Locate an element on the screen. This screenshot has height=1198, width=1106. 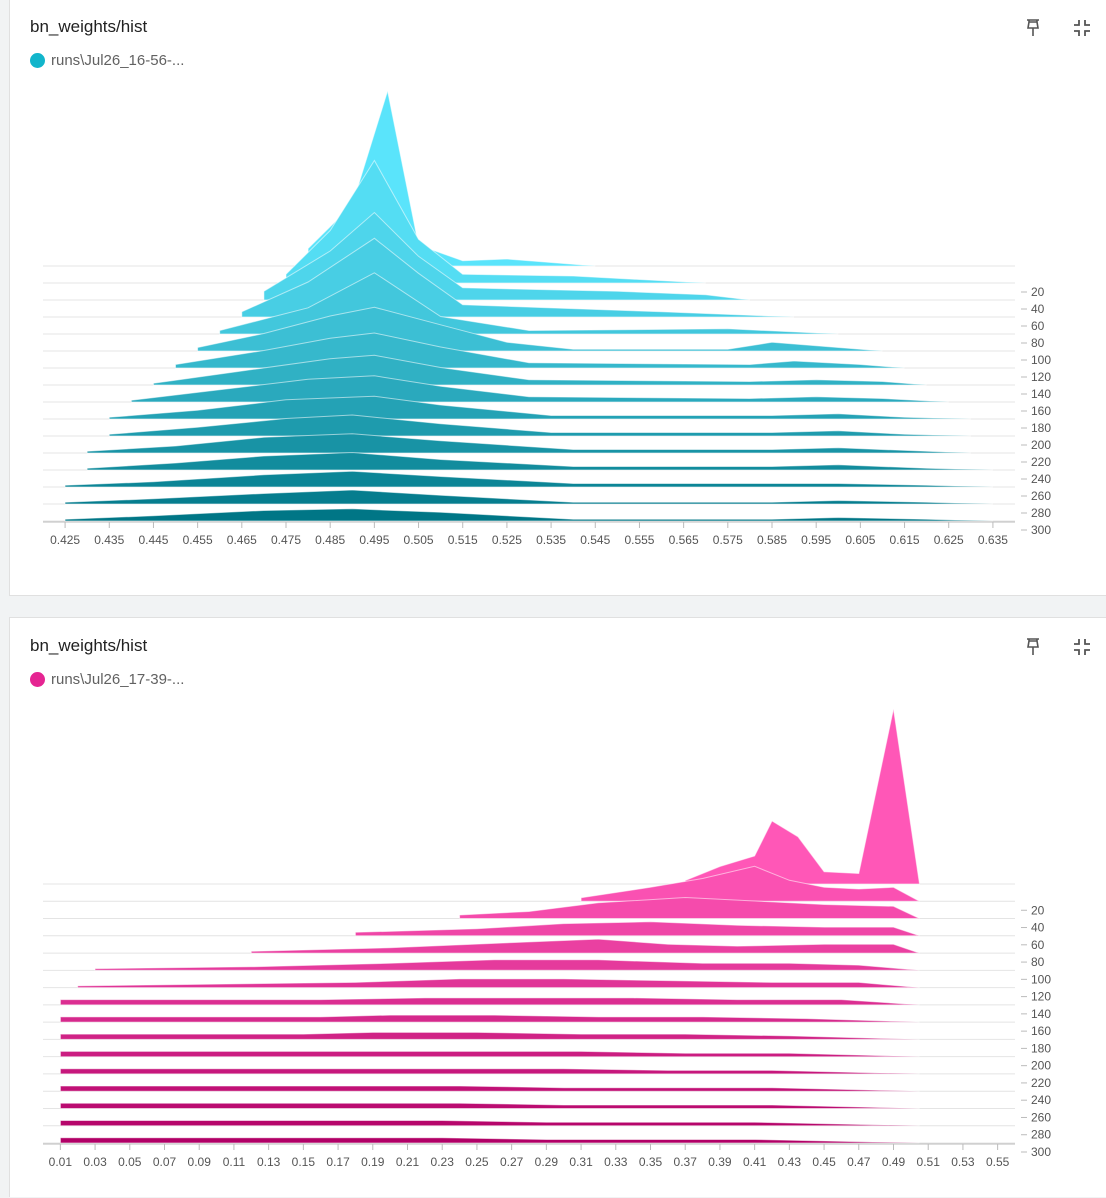
x-tick-label: 0.585 is located at coordinates (772, 540).